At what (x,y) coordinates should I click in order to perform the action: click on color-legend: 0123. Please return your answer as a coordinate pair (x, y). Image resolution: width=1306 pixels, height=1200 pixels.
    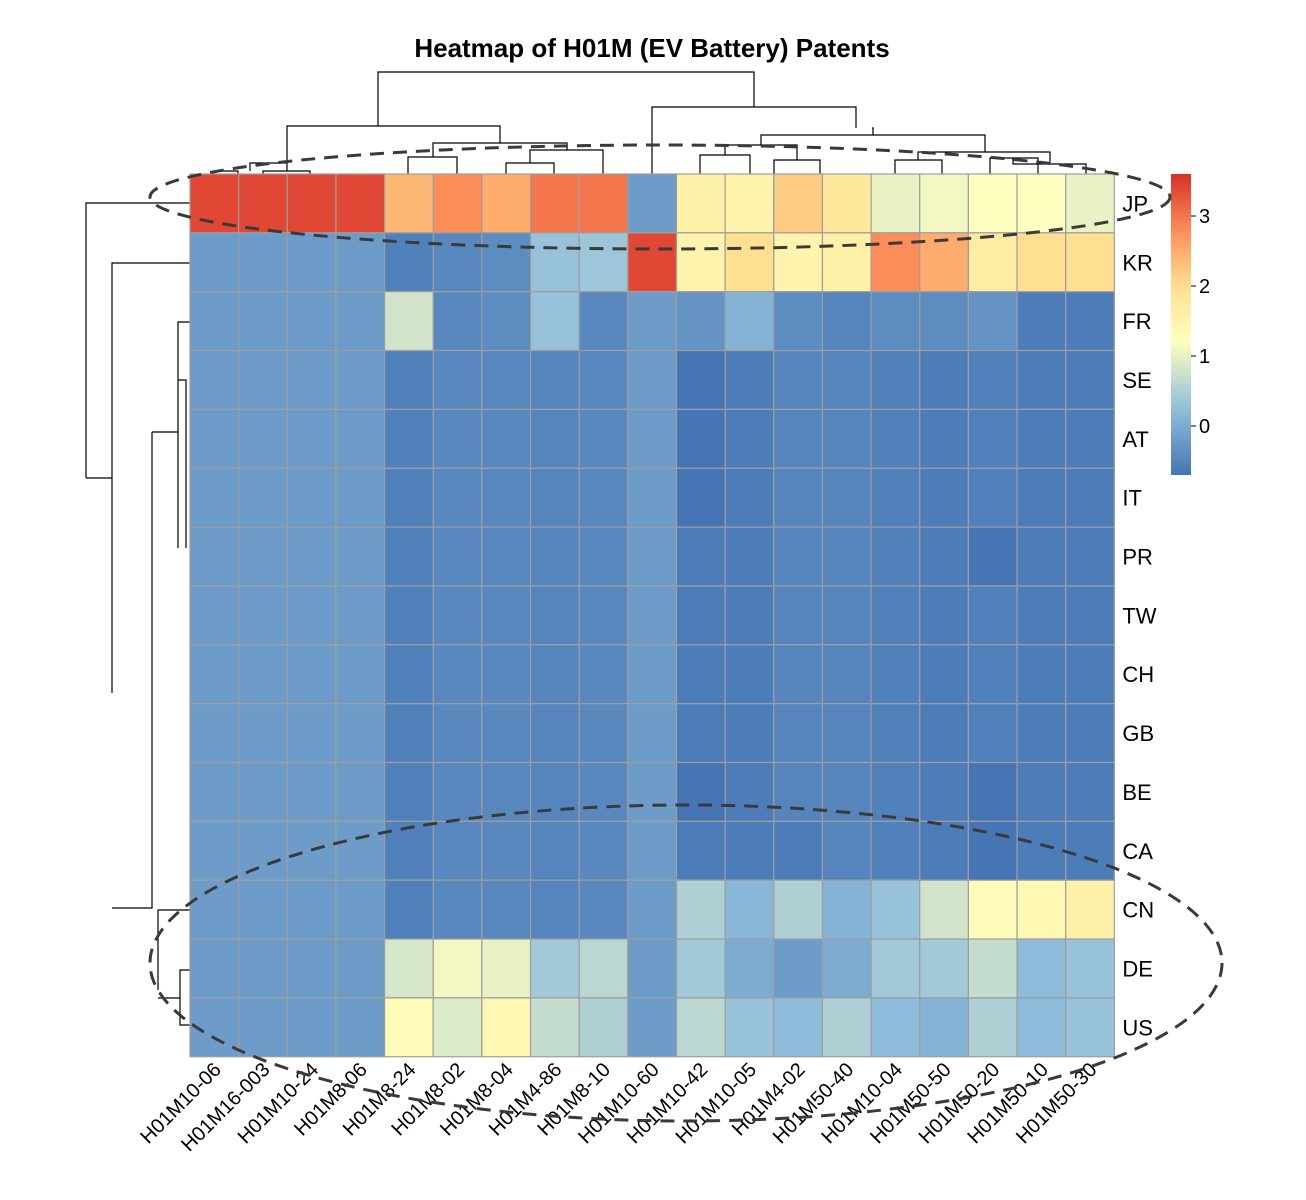
    Looking at the image, I should click on (1190, 324).